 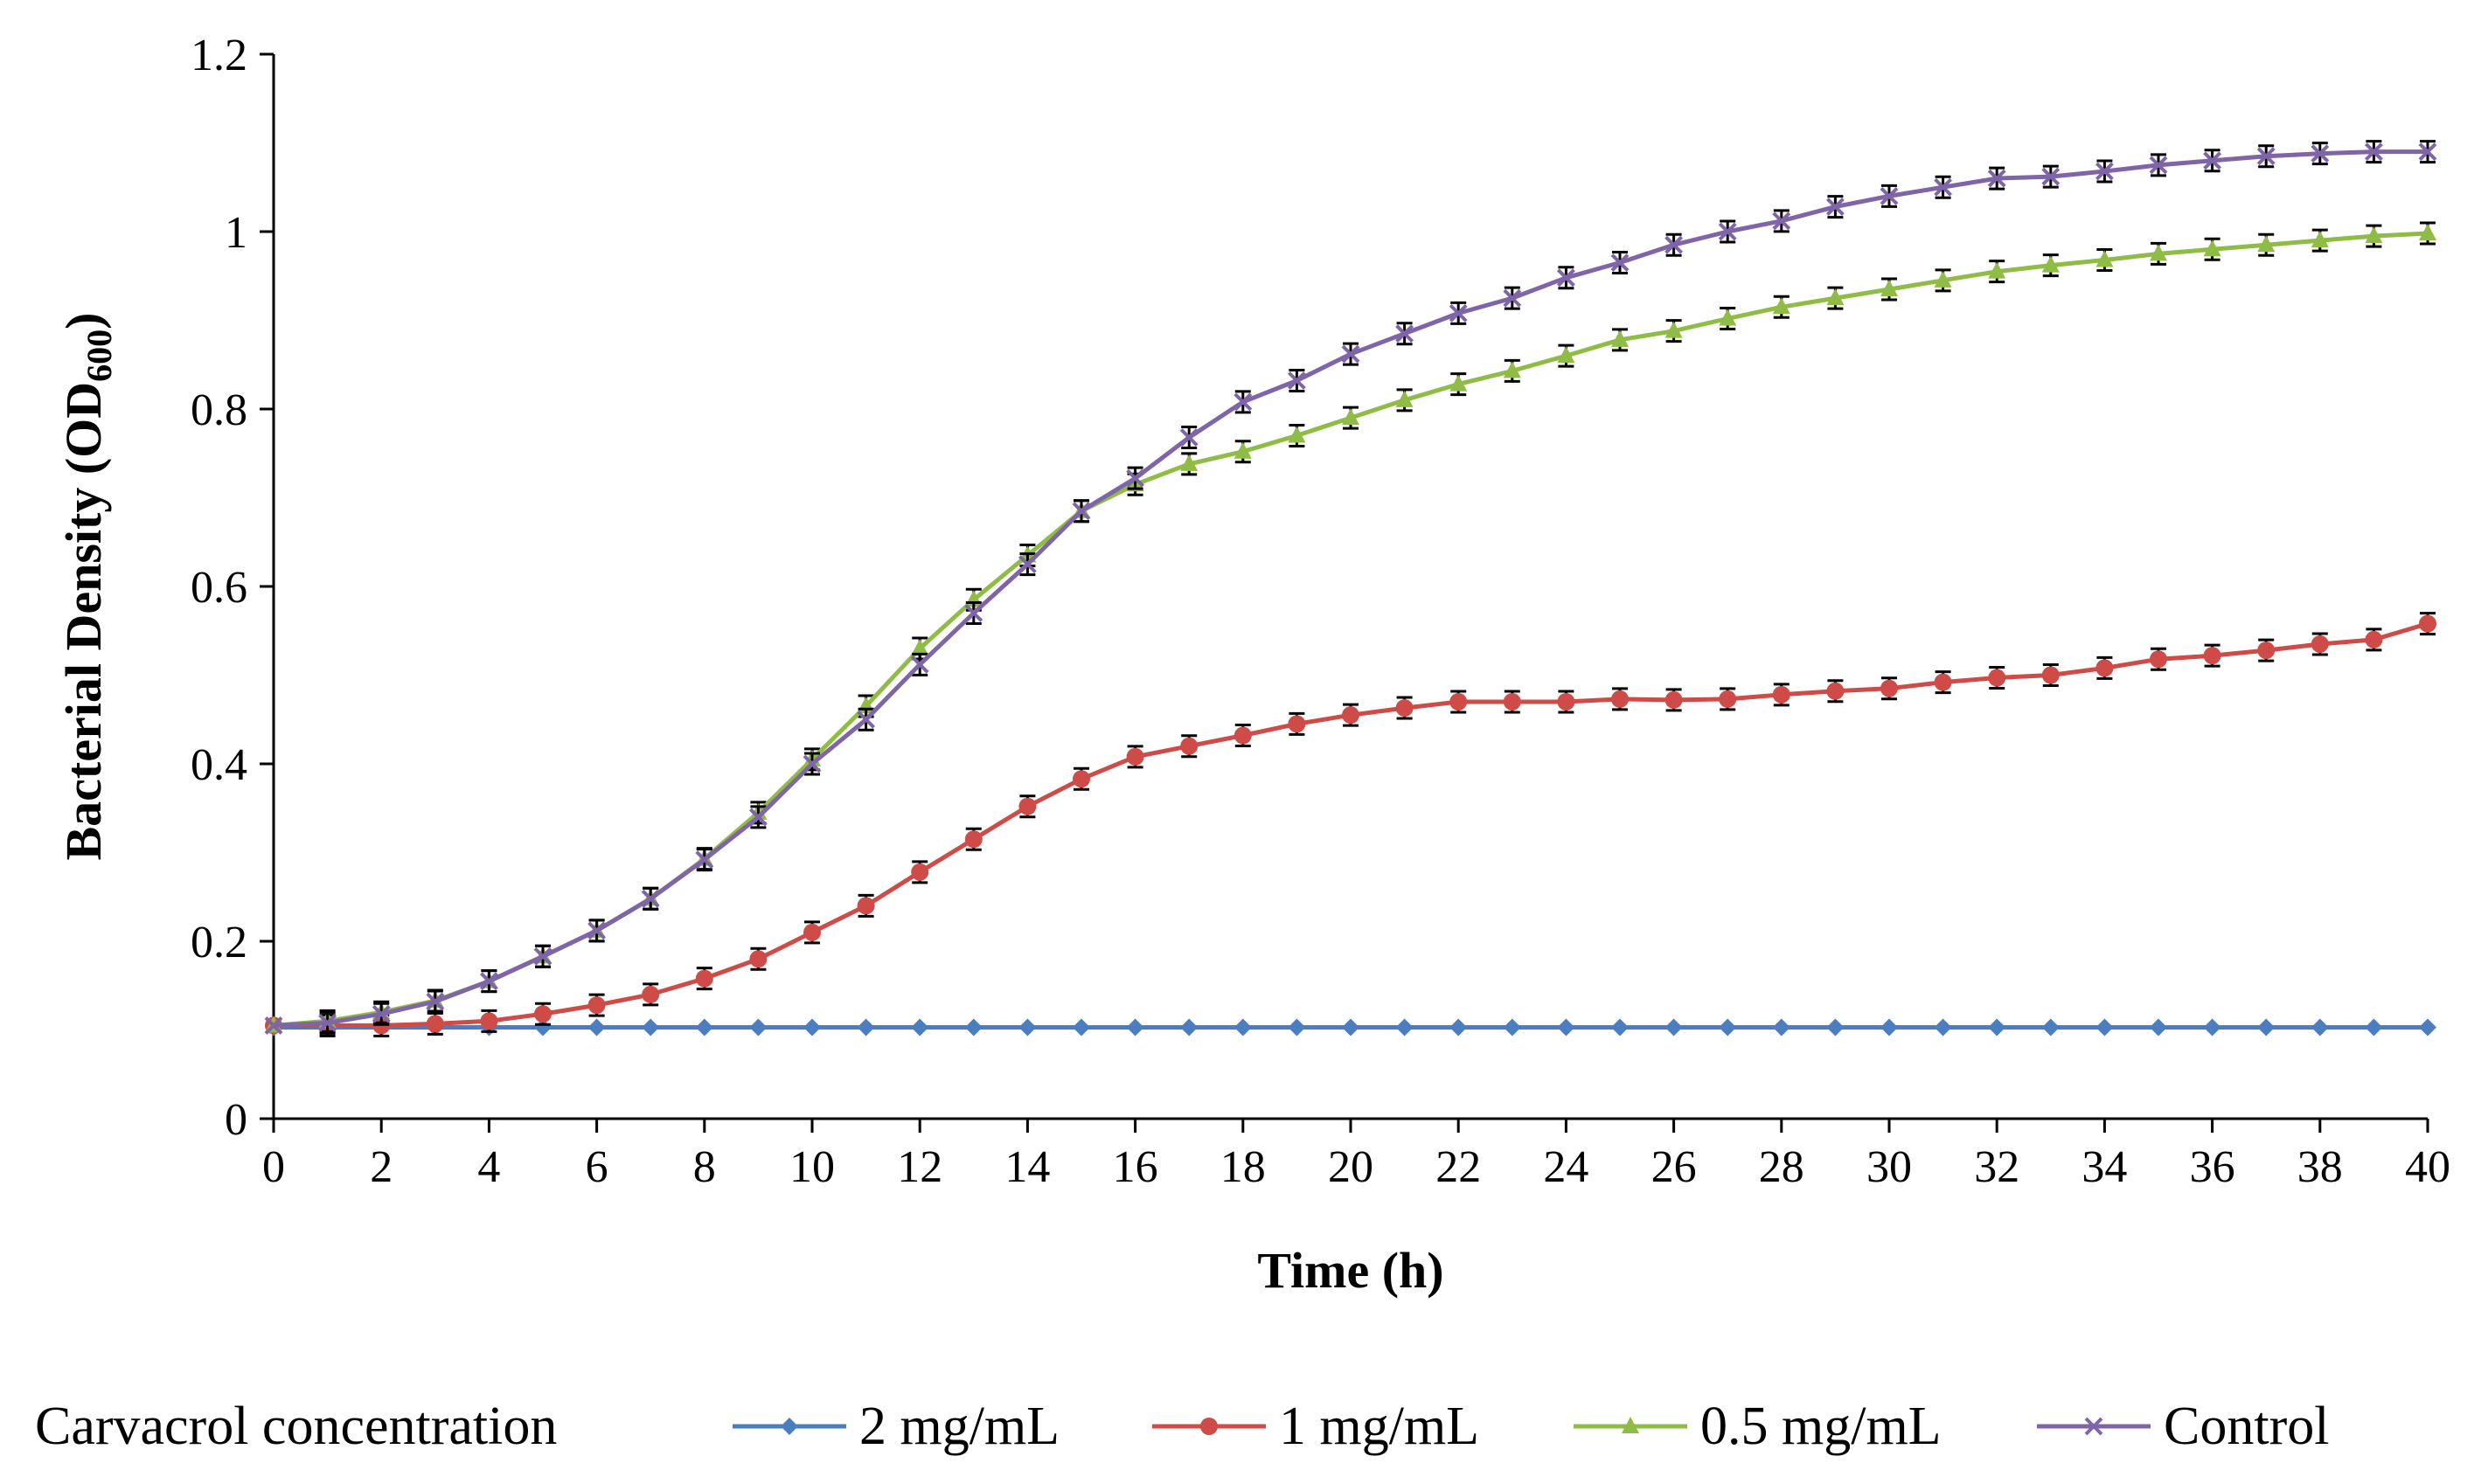 What do you see at coordinates (1356, 1155) in the screenshot?
I see `x-ticks: 0 2 4 6 8 10 12 14 16 18 20 22 24 26 28 30 32 34 36 38 40` at bounding box center [1356, 1155].